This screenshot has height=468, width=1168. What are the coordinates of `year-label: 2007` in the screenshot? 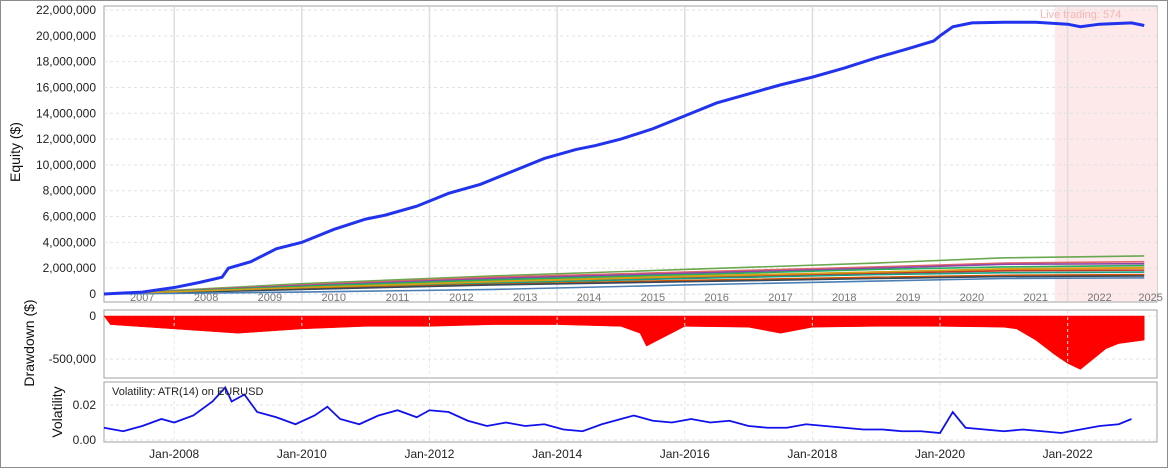 It's located at (142, 298).